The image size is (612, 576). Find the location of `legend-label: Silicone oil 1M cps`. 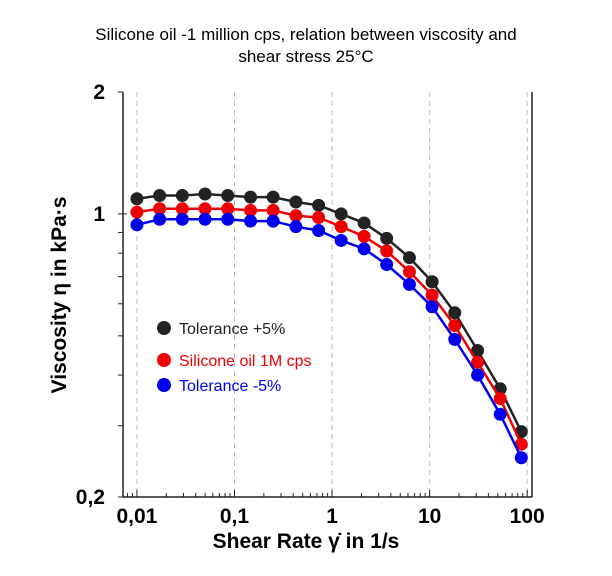

legend-label: Silicone oil 1M cps is located at coordinates (245, 361).